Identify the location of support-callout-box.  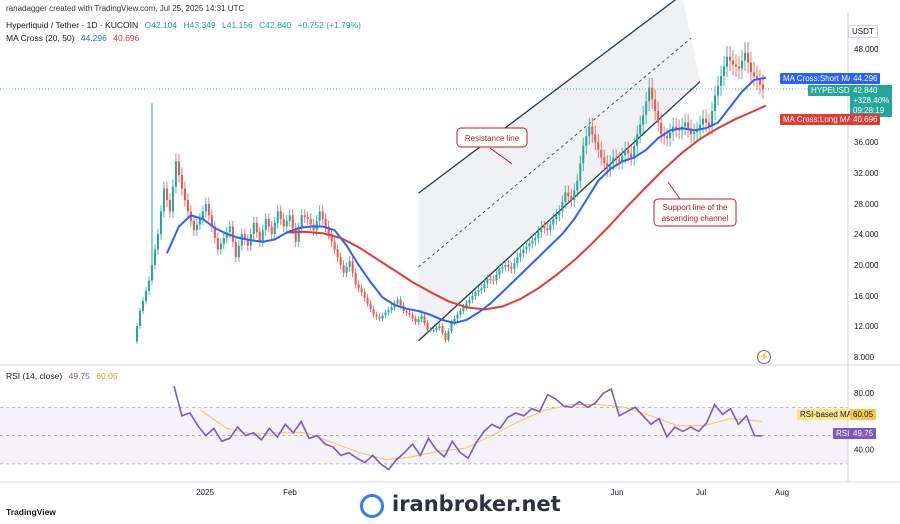
(695, 212).